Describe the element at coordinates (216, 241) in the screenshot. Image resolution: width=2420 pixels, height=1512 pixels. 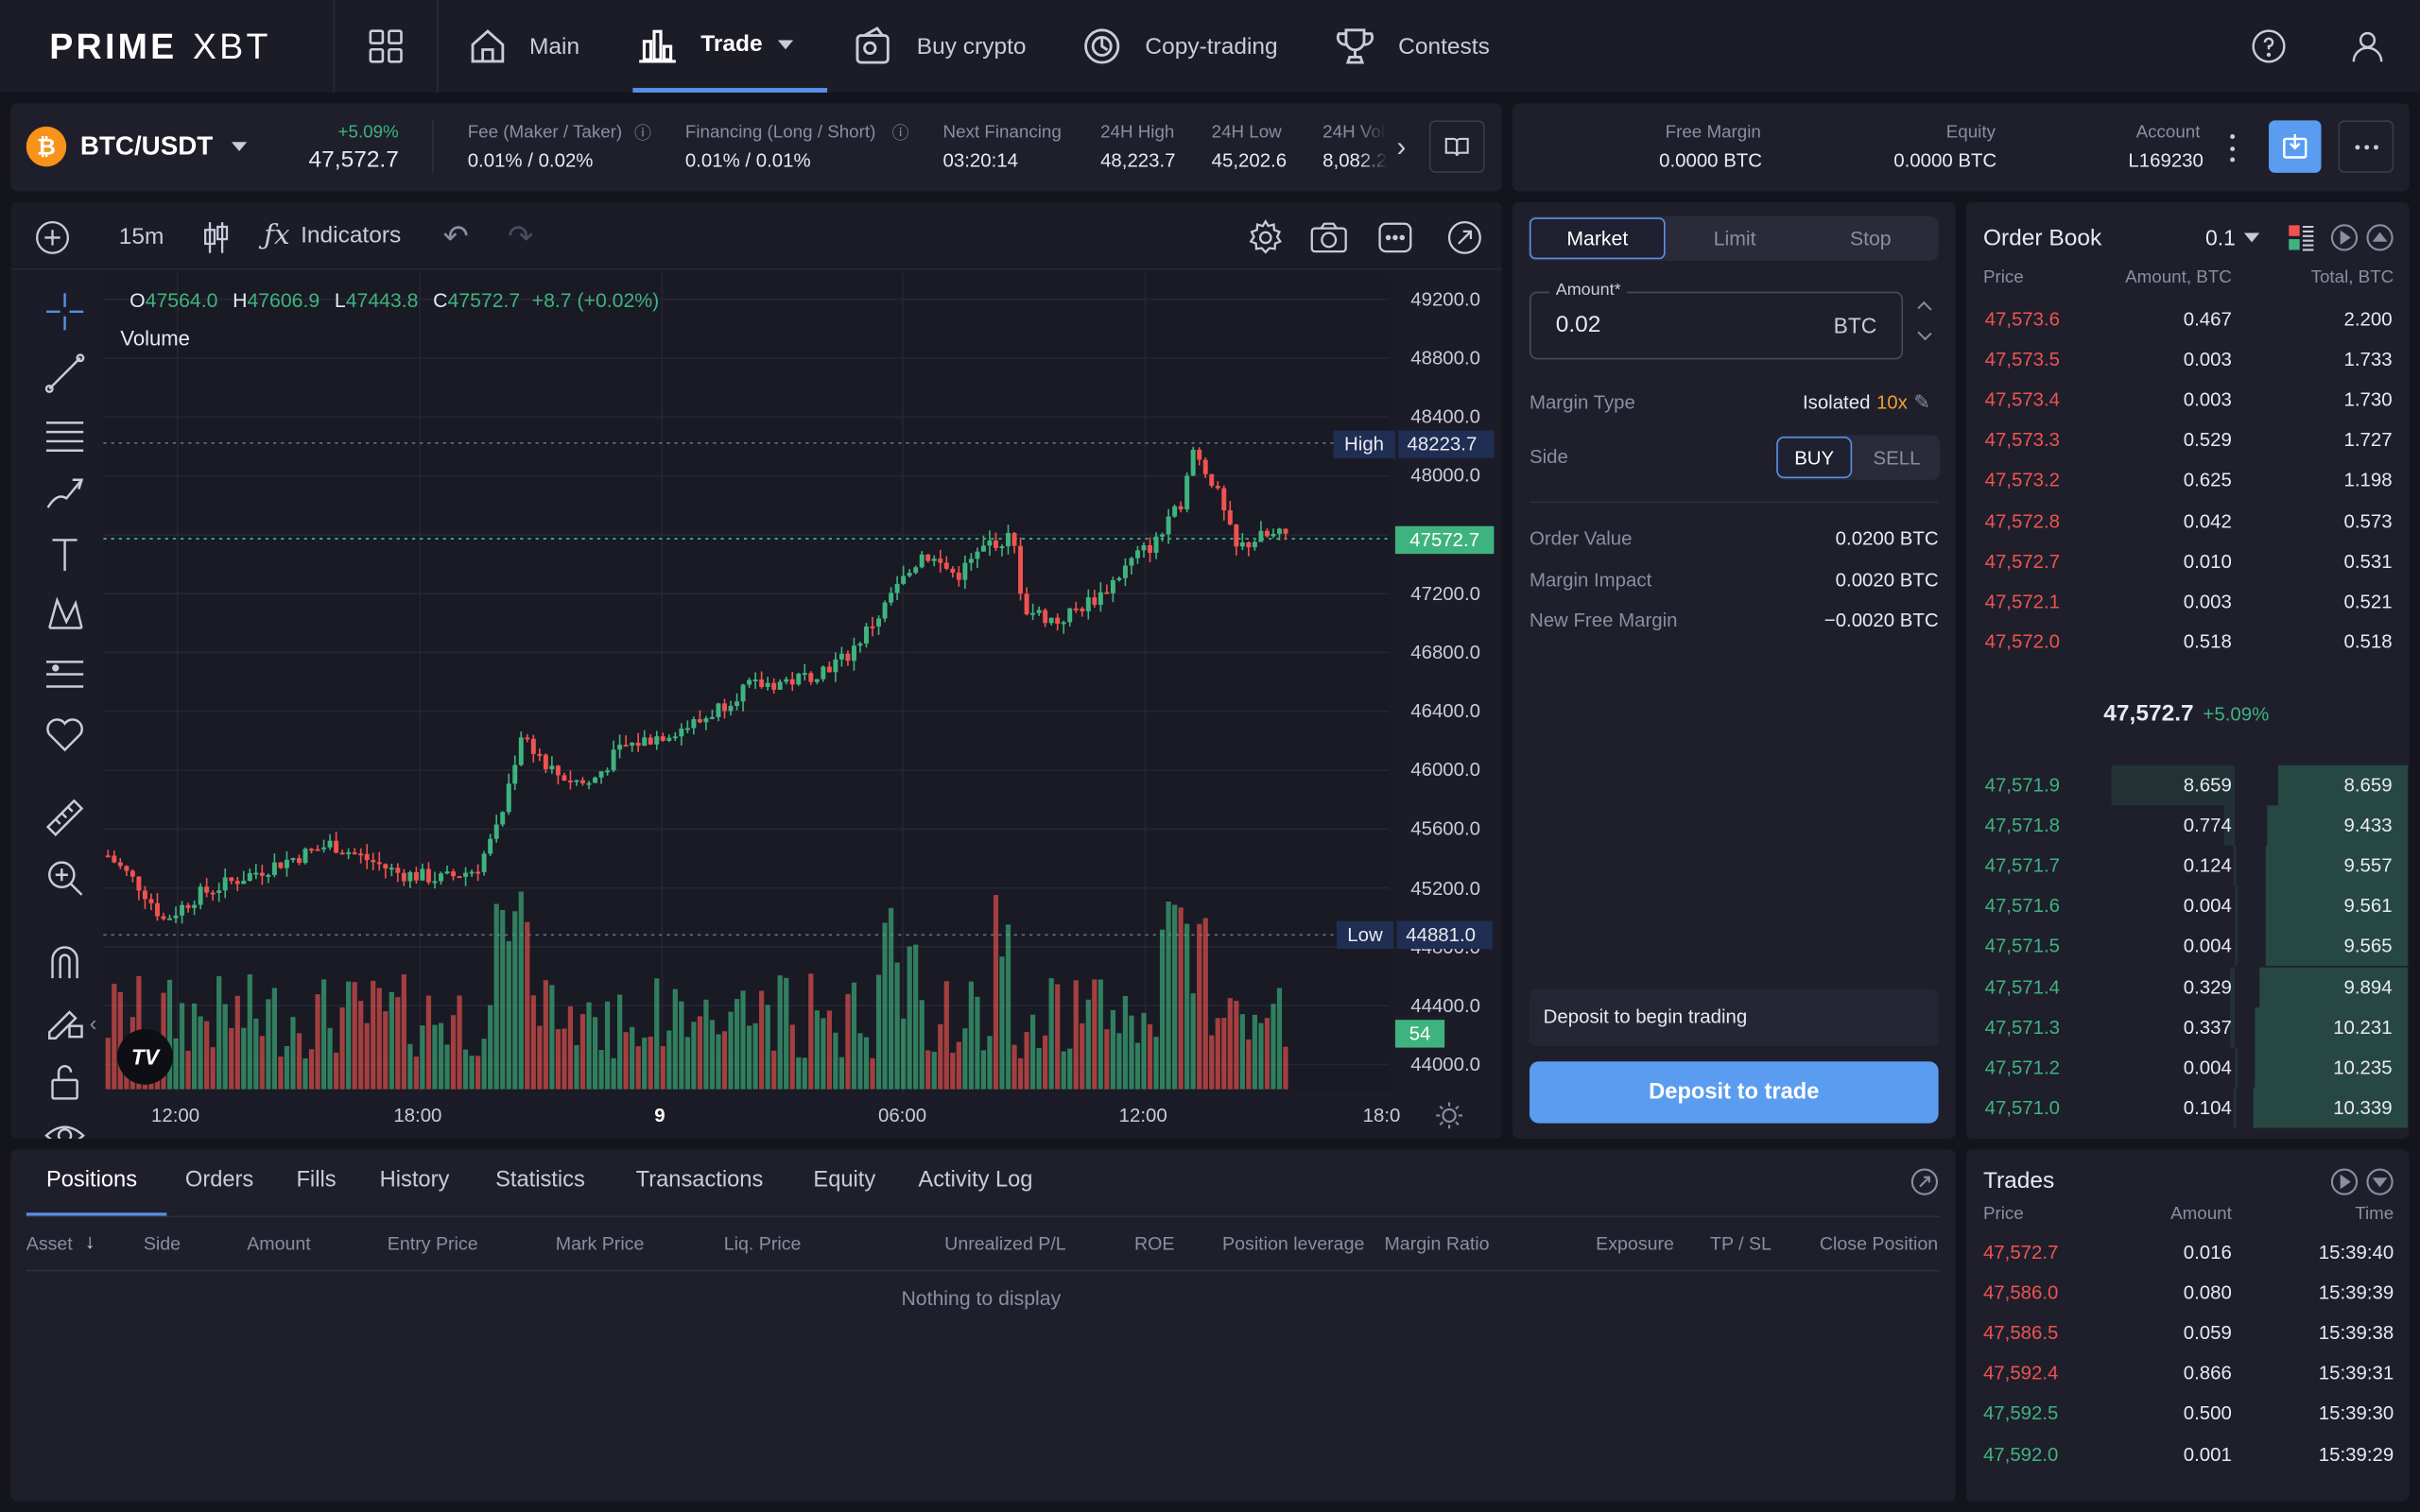
I see `candle-type-icon` at that location.